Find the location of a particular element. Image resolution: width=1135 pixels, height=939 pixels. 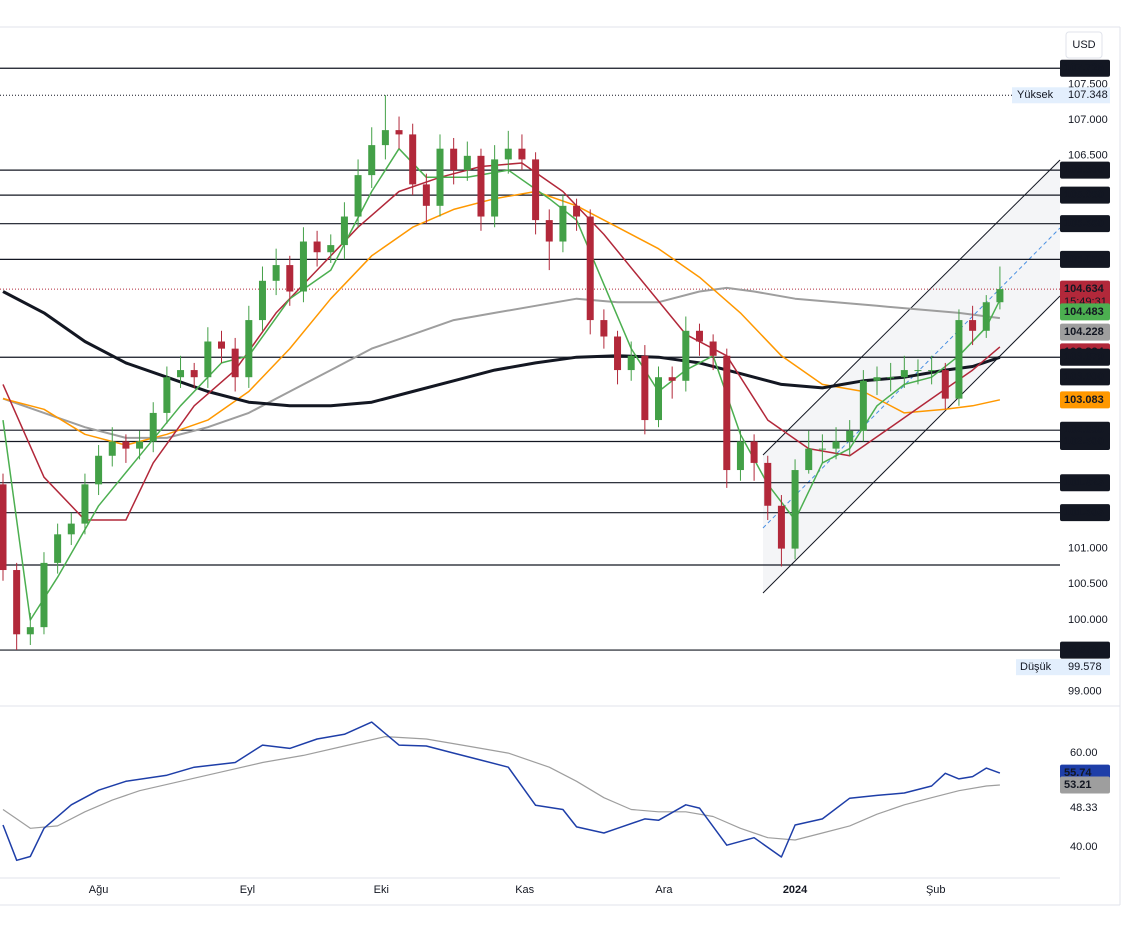

price-badge-label: 101.503 is located at coordinates (1084, 513).